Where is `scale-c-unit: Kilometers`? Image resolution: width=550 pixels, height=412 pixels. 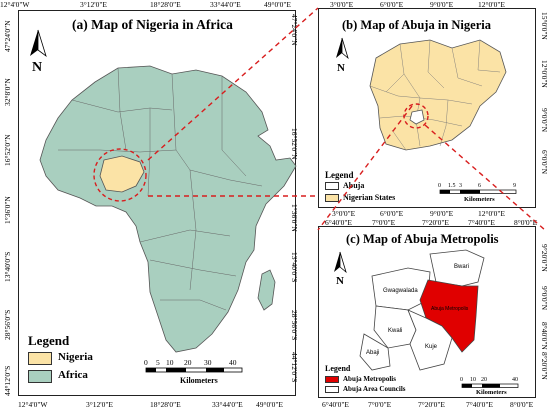
scale-c-unit: Kilometers is located at coordinates (491, 392).